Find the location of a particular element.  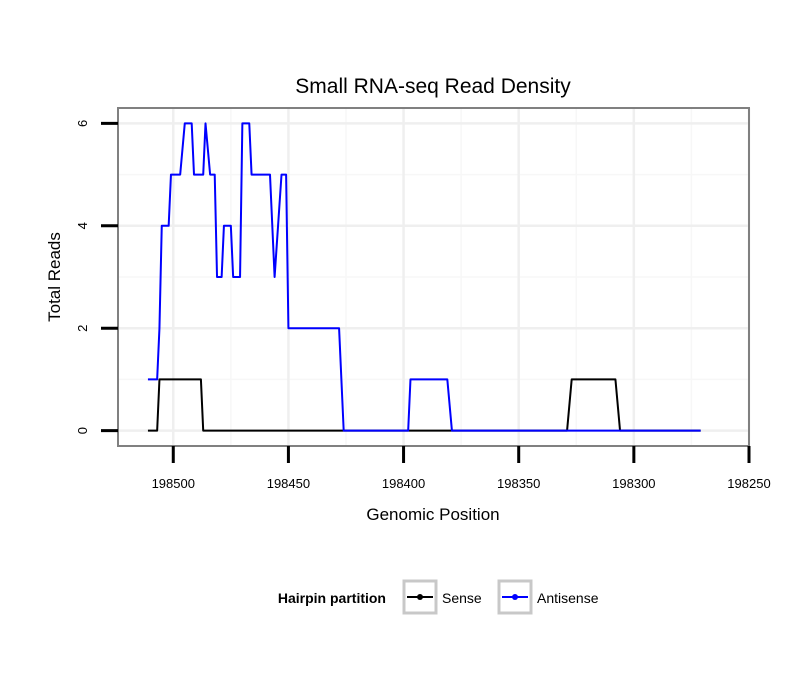

legend-key-antisense is located at coordinates (515, 597).